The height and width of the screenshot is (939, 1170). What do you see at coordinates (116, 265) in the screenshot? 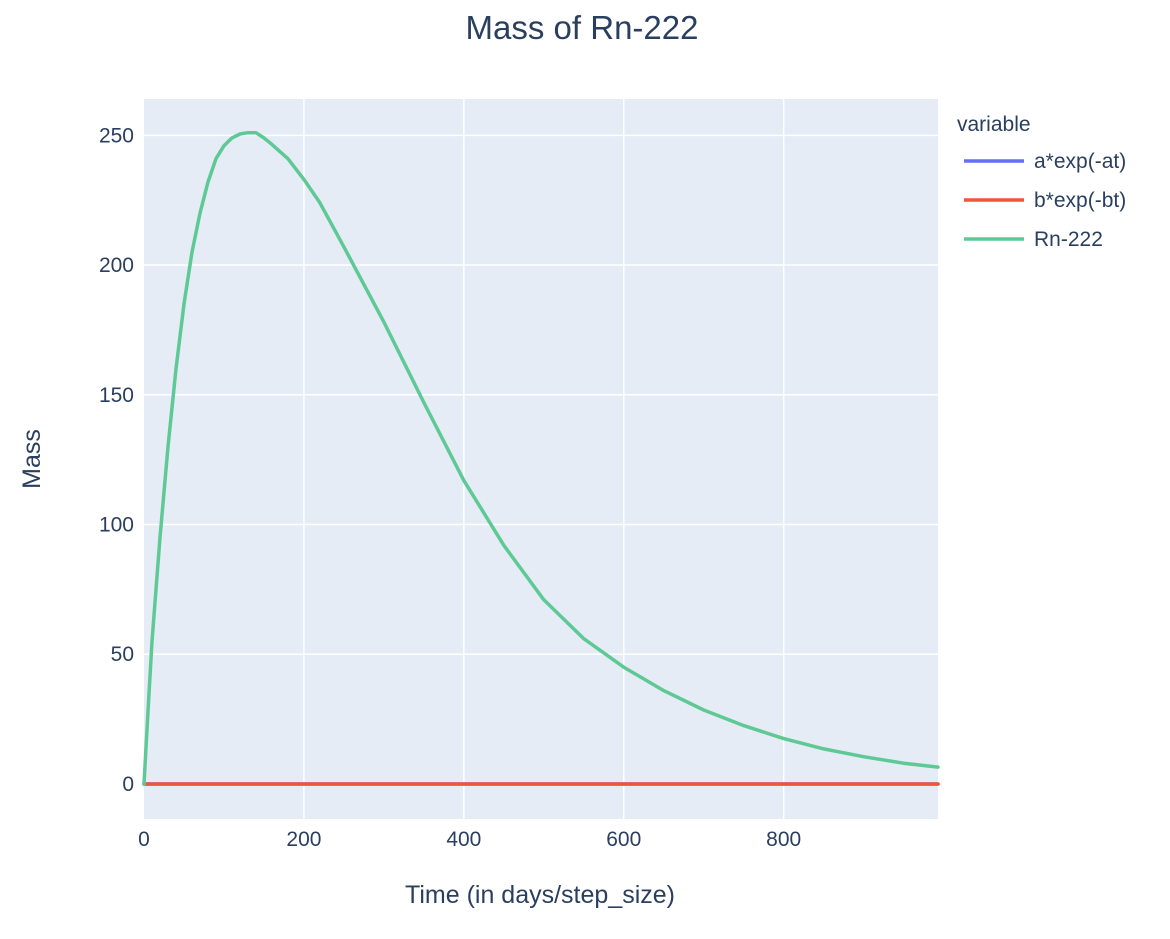
I see `y-tick-label: 200` at bounding box center [116, 265].